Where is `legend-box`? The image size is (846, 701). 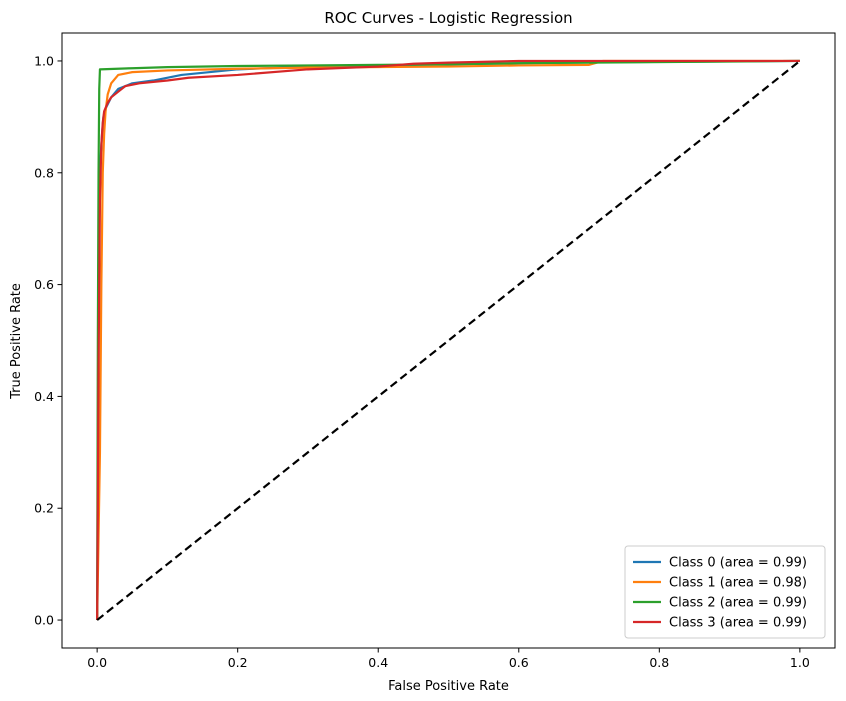
legend-box is located at coordinates (725, 592).